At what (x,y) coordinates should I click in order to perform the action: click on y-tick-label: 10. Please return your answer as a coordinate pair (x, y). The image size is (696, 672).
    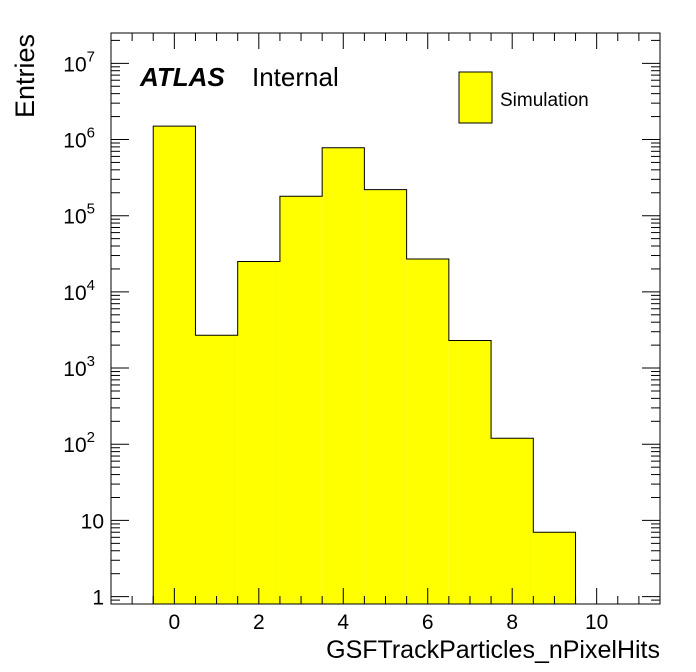
    Looking at the image, I should click on (92, 521).